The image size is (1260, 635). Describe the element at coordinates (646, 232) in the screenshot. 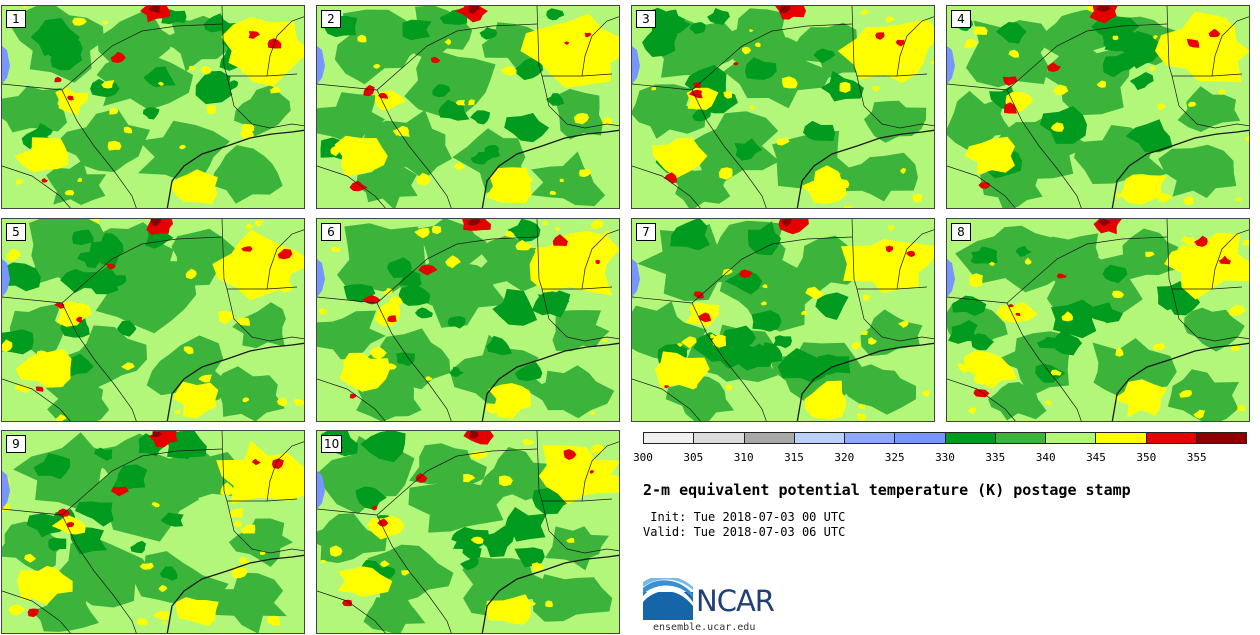

I see `panel-number-label: 7` at that location.